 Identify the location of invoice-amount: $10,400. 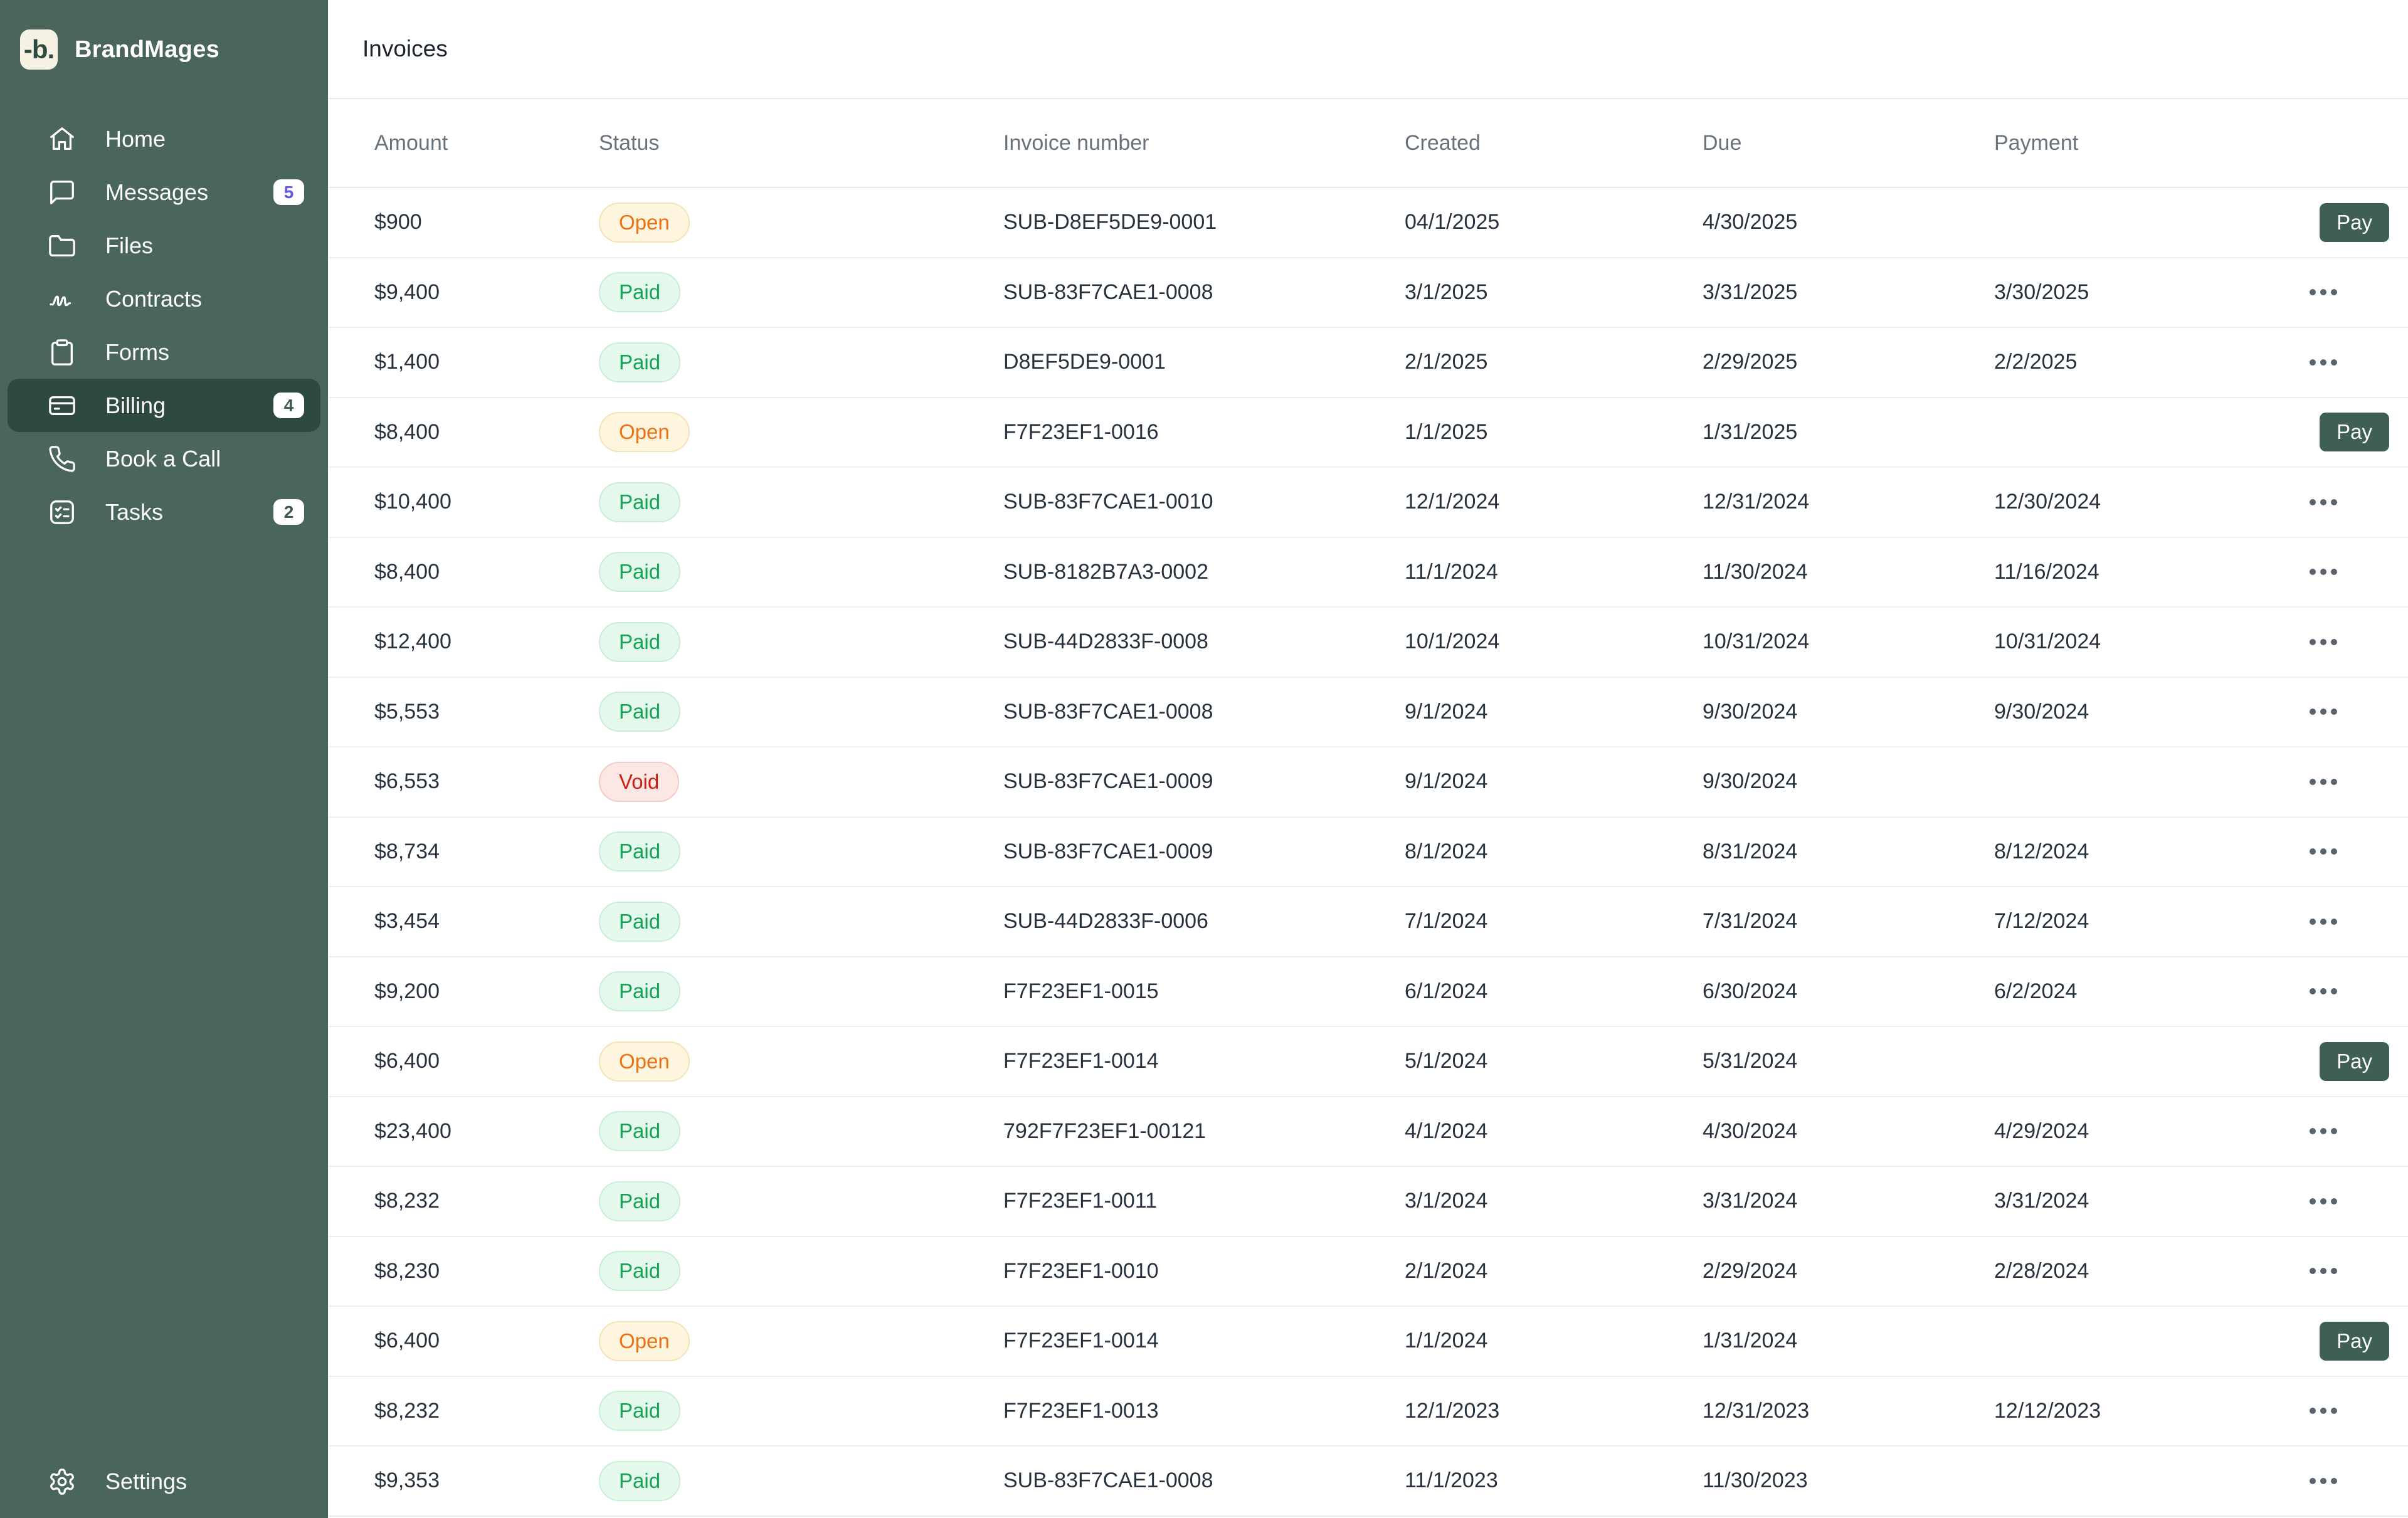
(413, 502).